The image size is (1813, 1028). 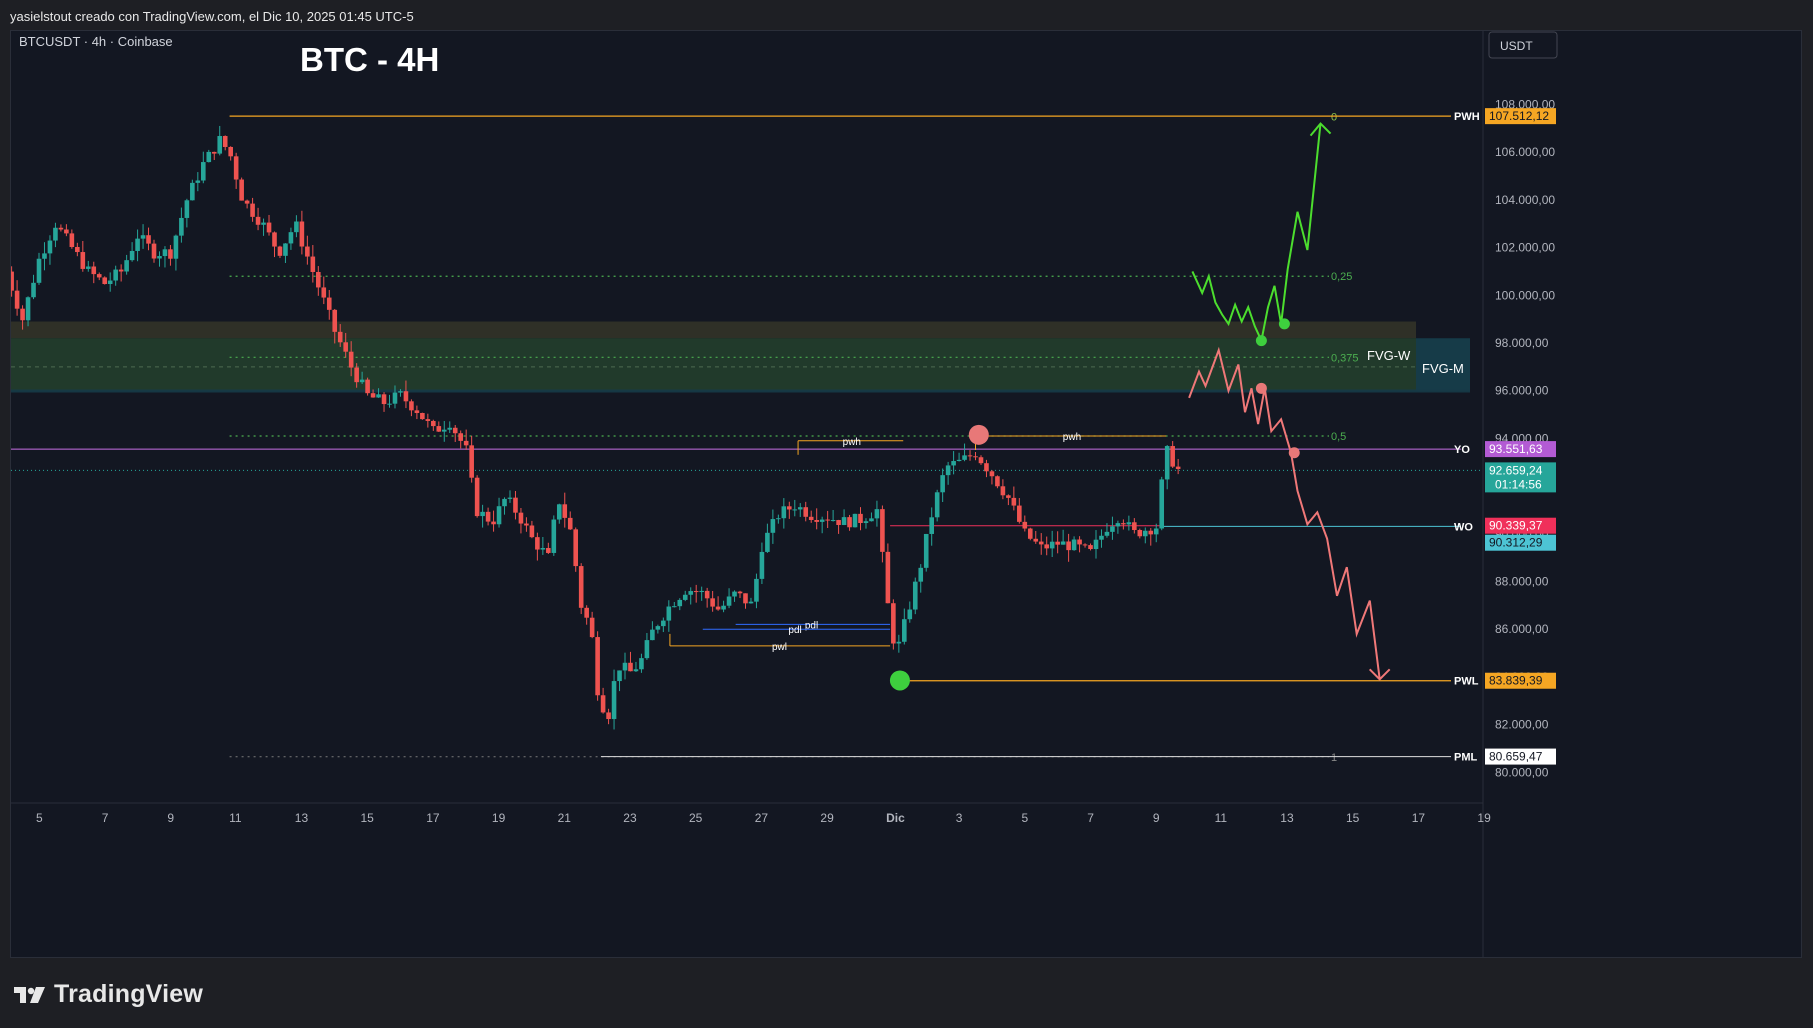 I want to click on fvg-m-label: FVG-M, so click(x=1443, y=368).